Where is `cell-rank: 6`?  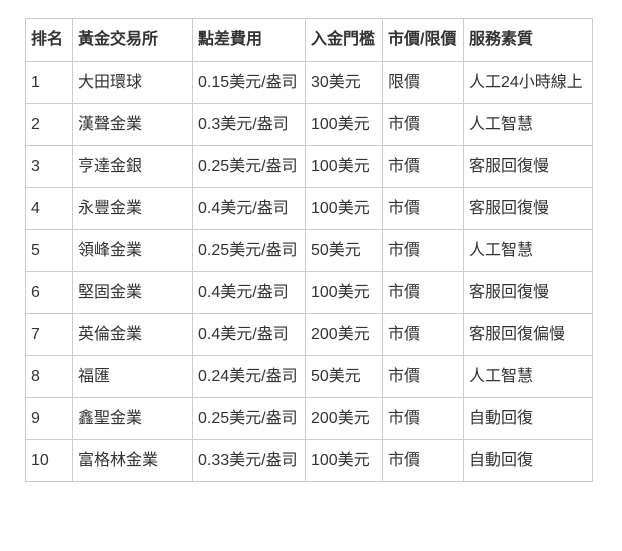
cell-rank: 6 is located at coordinates (49, 292).